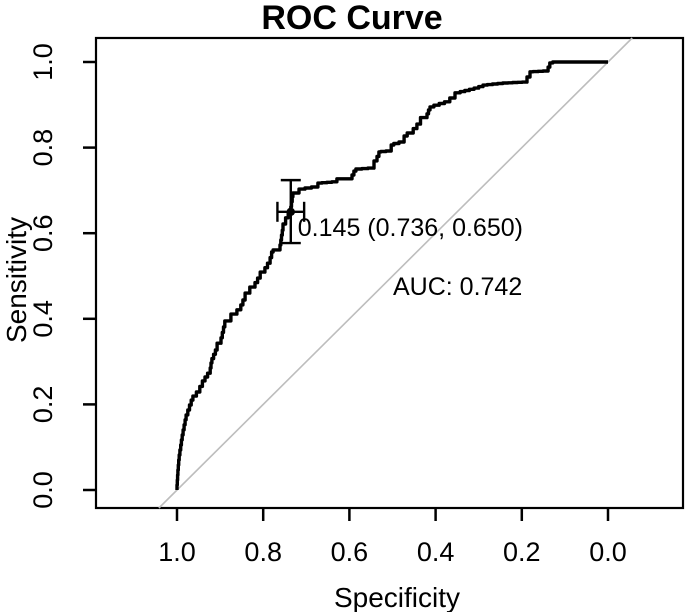 The height and width of the screenshot is (612, 685). I want to click on y-tick-label: 1.0, so click(43, 62).